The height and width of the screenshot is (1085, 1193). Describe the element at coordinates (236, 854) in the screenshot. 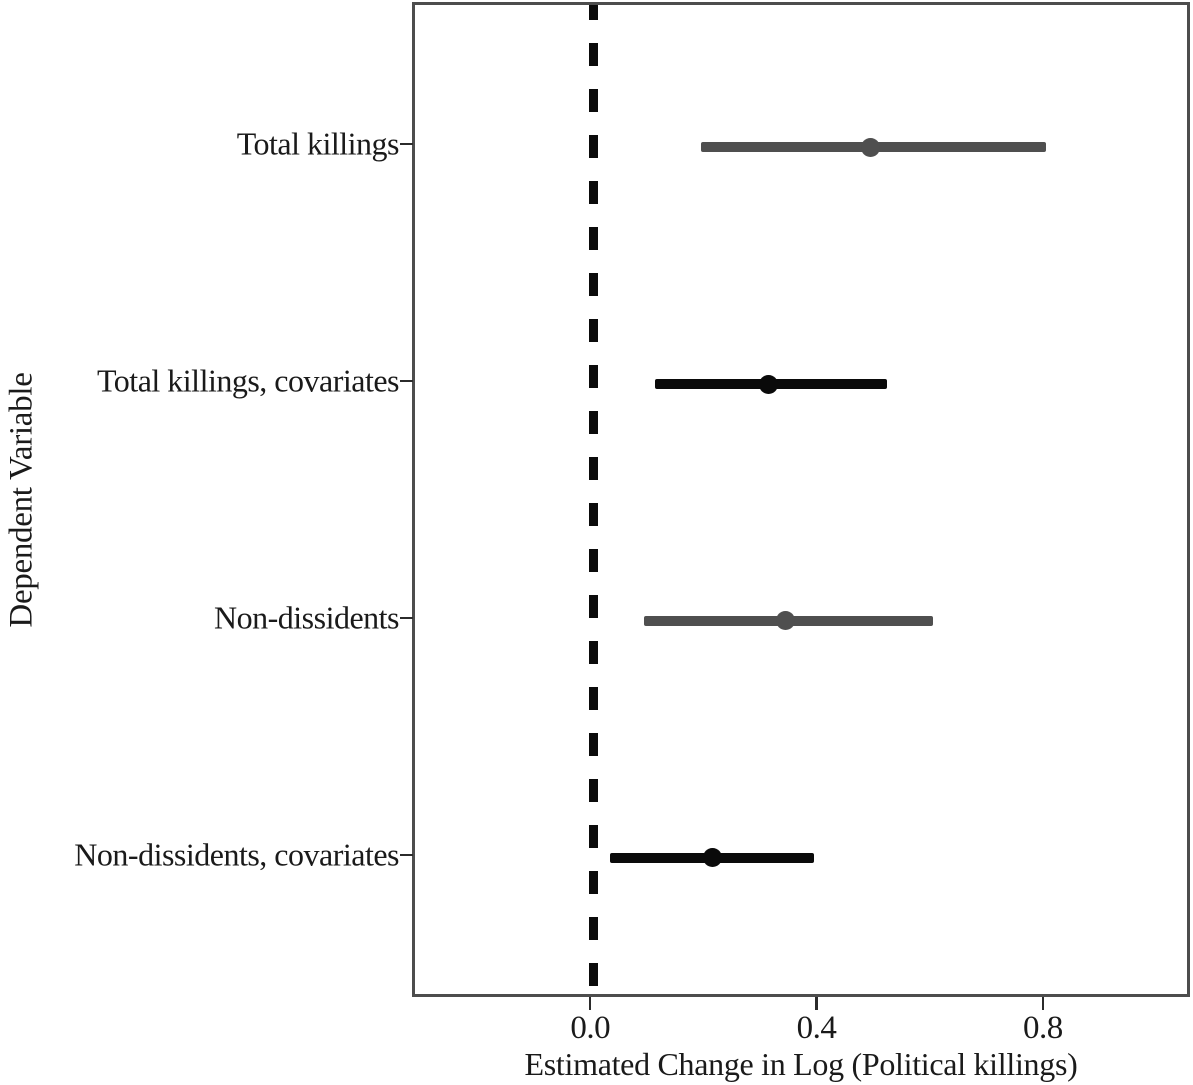

I see `y-category-label: Non-dissidents, covariates` at that location.